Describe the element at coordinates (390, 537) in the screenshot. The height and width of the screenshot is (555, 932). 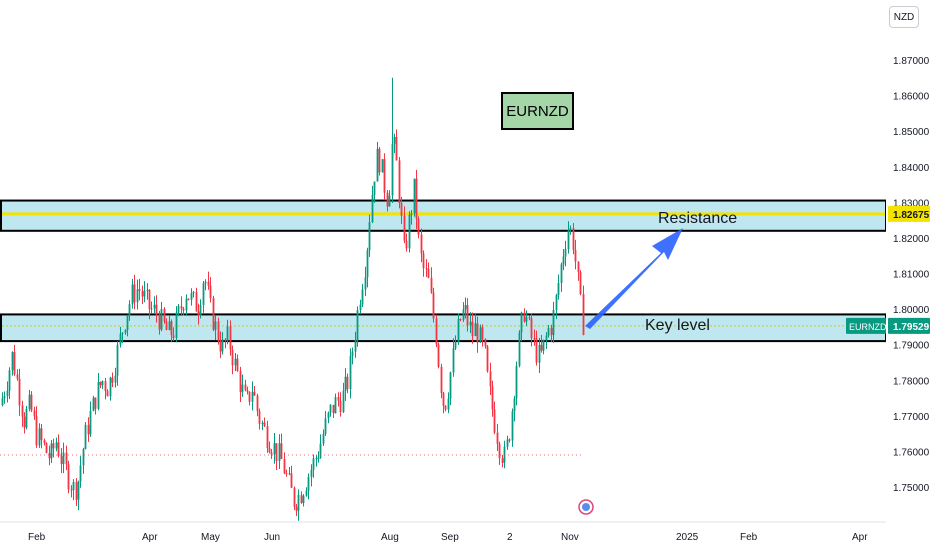
I see `time-tick-label: Aug` at that location.